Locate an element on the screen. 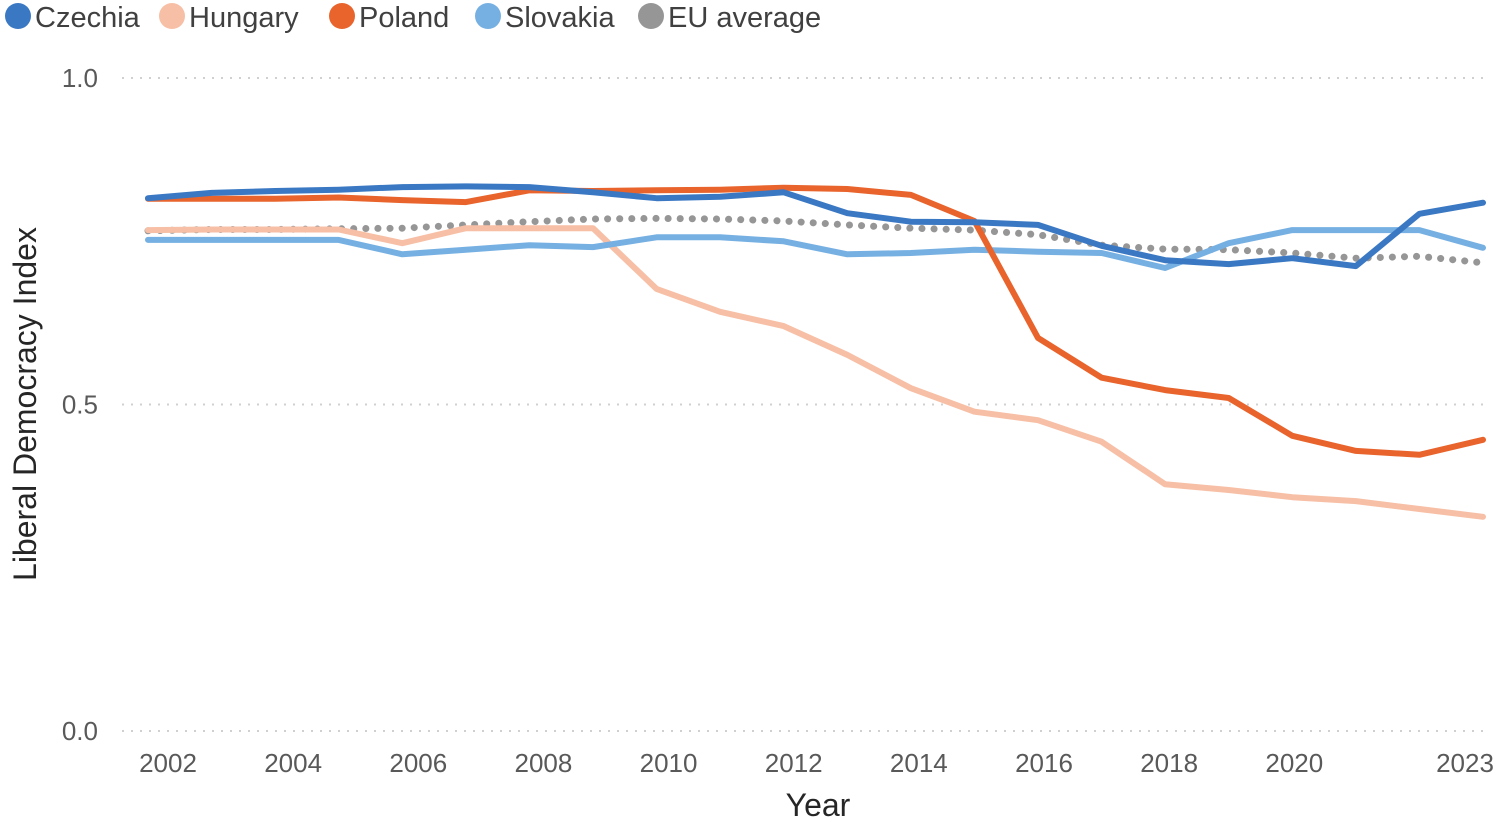  x-tick-label: 2010 is located at coordinates (669, 763).